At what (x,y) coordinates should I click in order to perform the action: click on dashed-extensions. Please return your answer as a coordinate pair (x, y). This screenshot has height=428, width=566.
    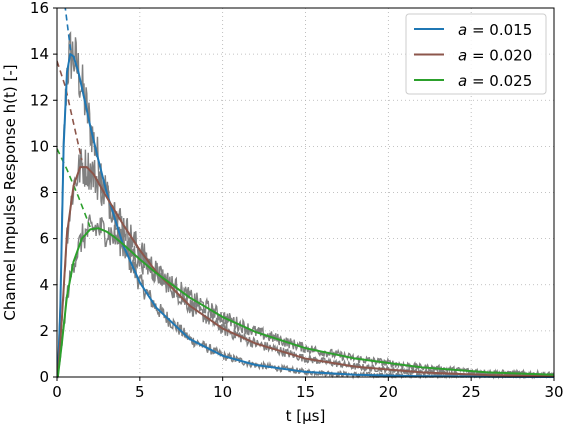
    Looking at the image, I should click on (74, 118).